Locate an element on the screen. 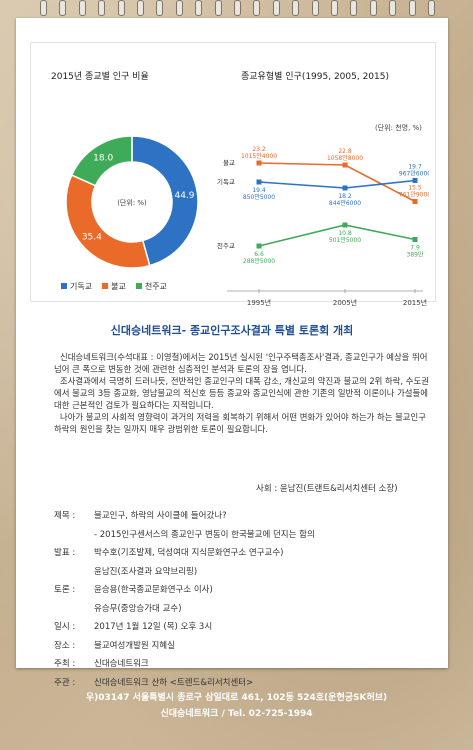  pie-slice-label: 35.4 is located at coordinates (92, 238).